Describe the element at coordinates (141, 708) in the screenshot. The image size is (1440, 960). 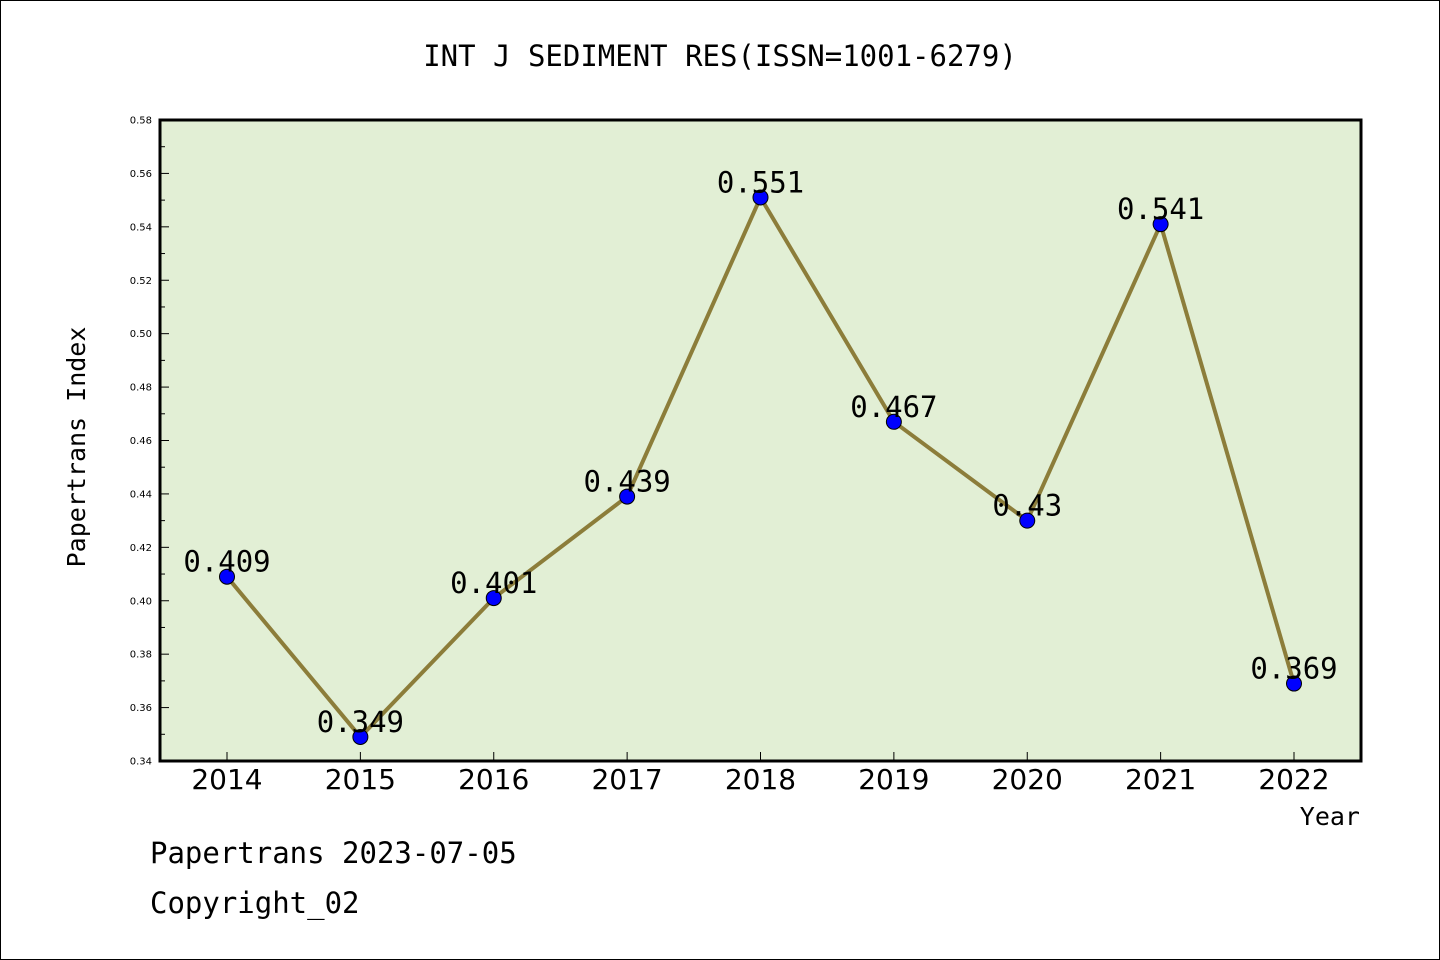
I see `y-tick-label: 0.36` at that location.